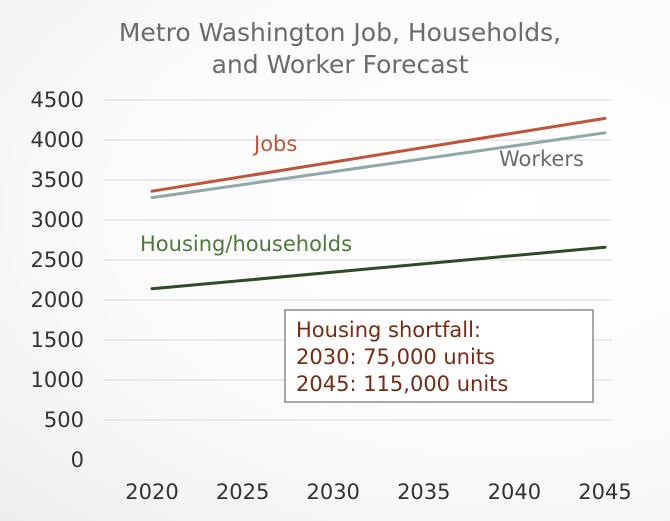 The image size is (670, 521). I want to click on annotation-box, so click(439, 356).